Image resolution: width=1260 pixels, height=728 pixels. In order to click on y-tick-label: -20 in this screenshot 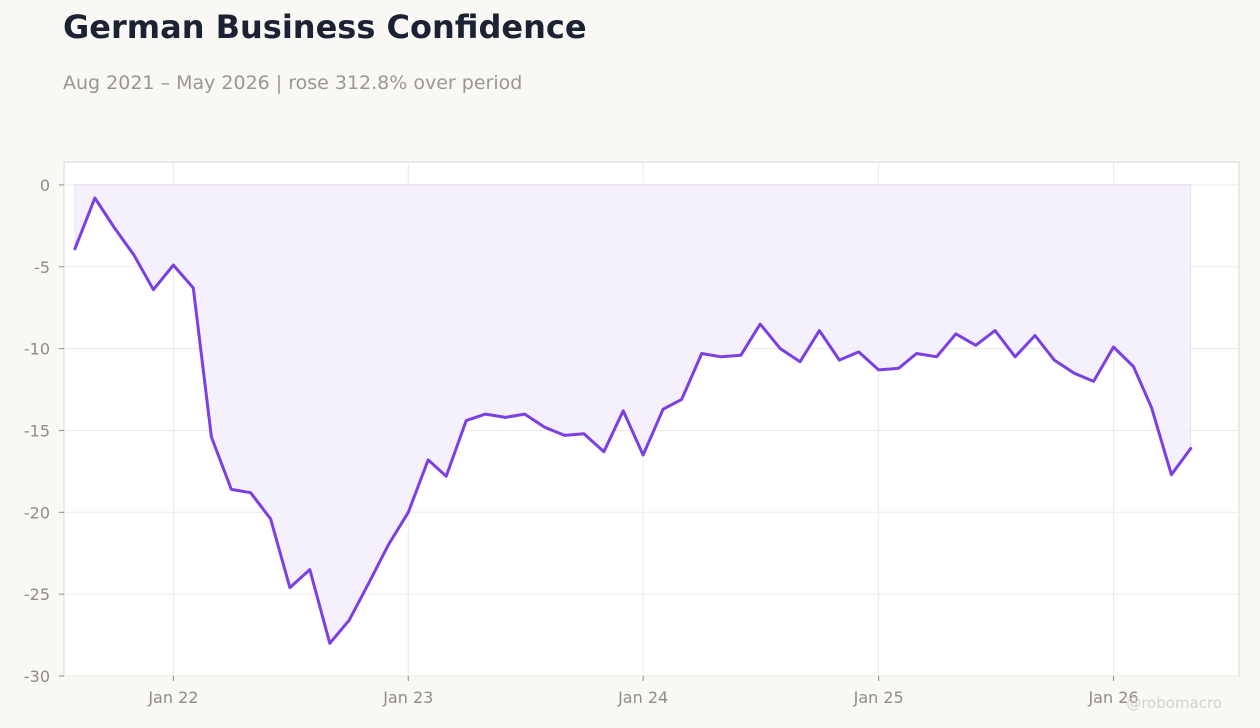, I will do `click(37, 512)`.